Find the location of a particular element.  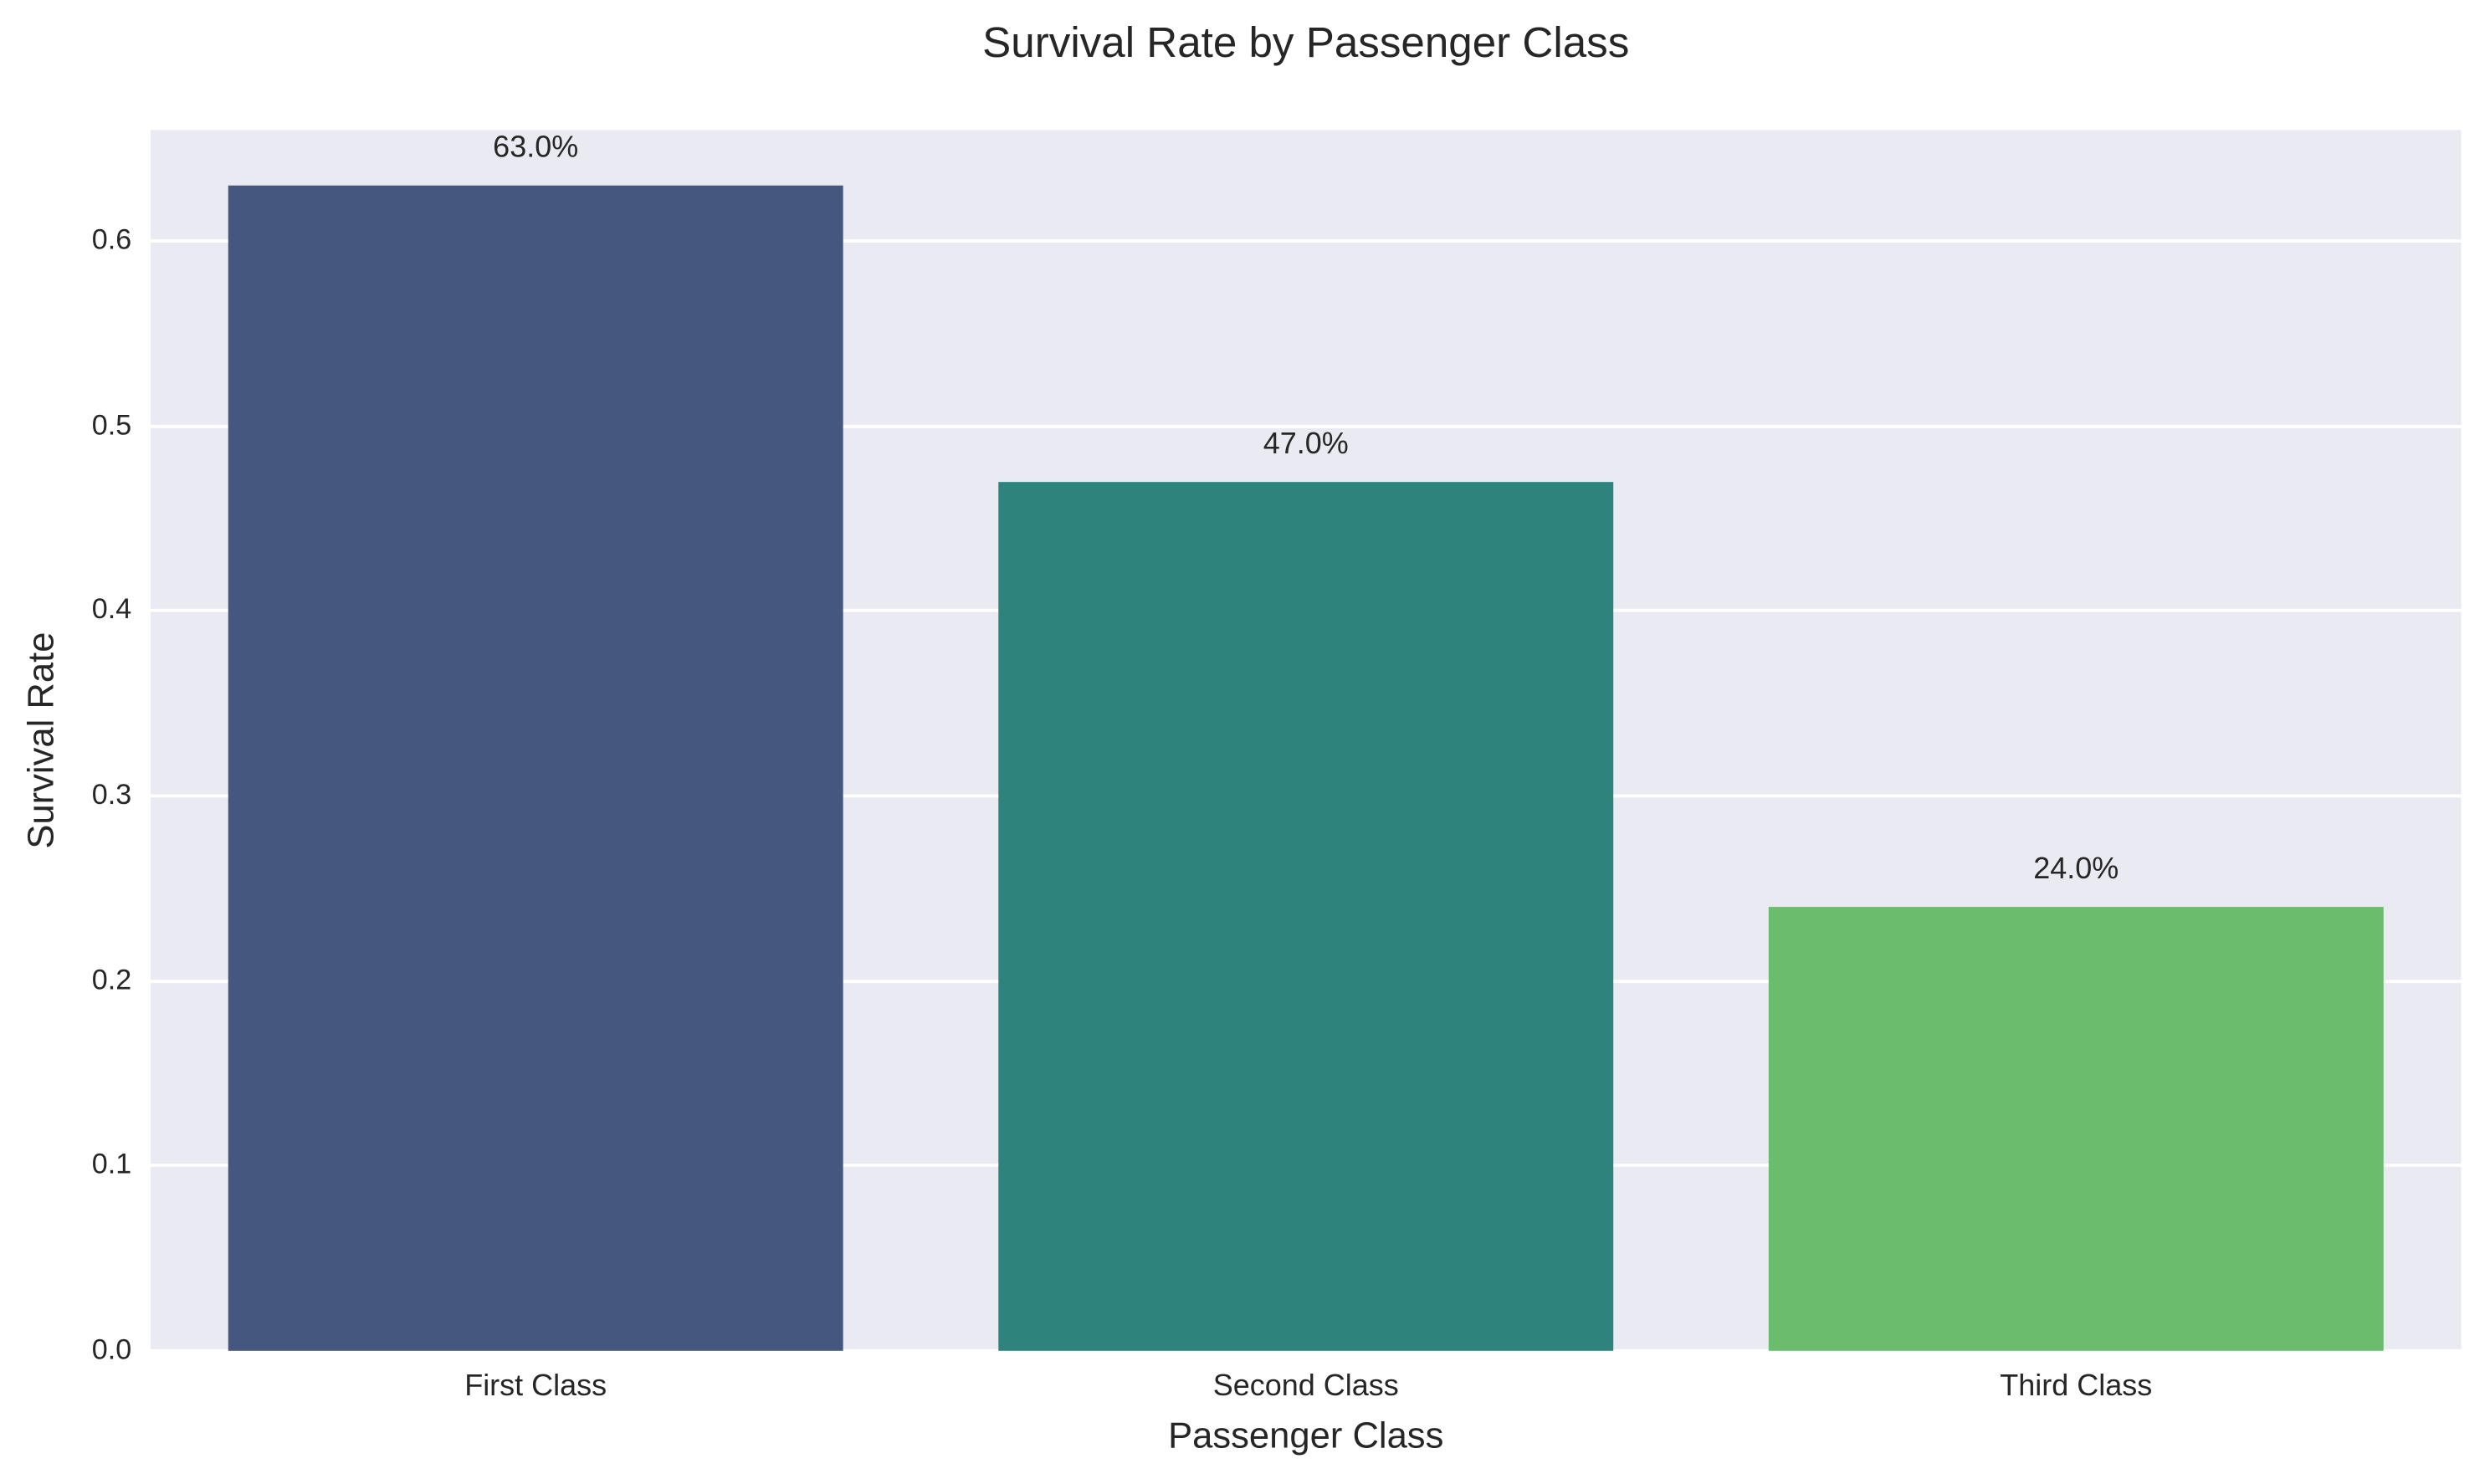

bar-value-label: 63.0% is located at coordinates (536, 148).